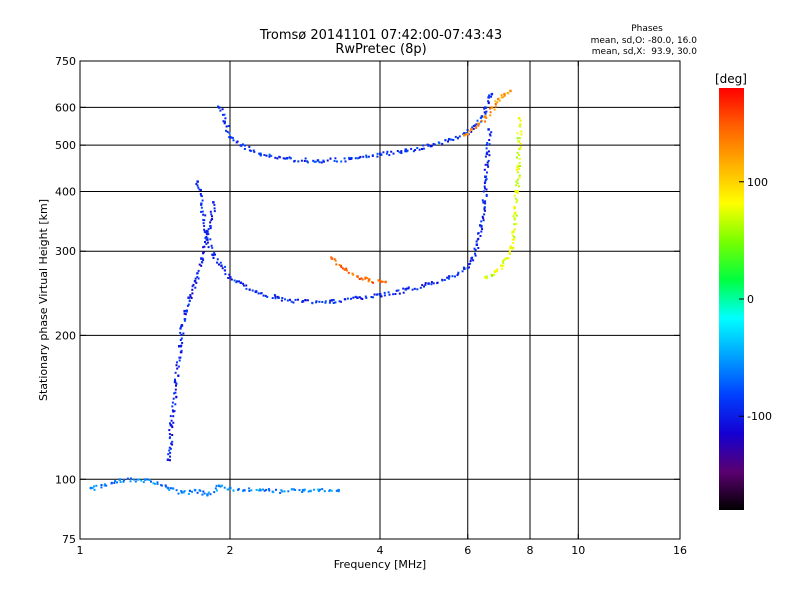 This screenshot has height=600, width=800. I want to click on stats-heading: Phases, so click(647, 29).